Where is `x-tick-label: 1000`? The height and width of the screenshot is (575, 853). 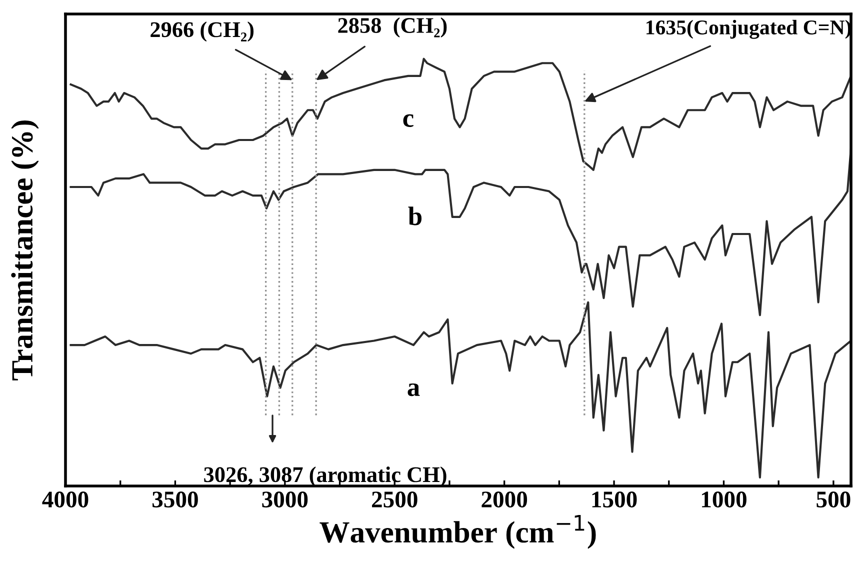 x-tick-label: 1000 is located at coordinates (724, 500).